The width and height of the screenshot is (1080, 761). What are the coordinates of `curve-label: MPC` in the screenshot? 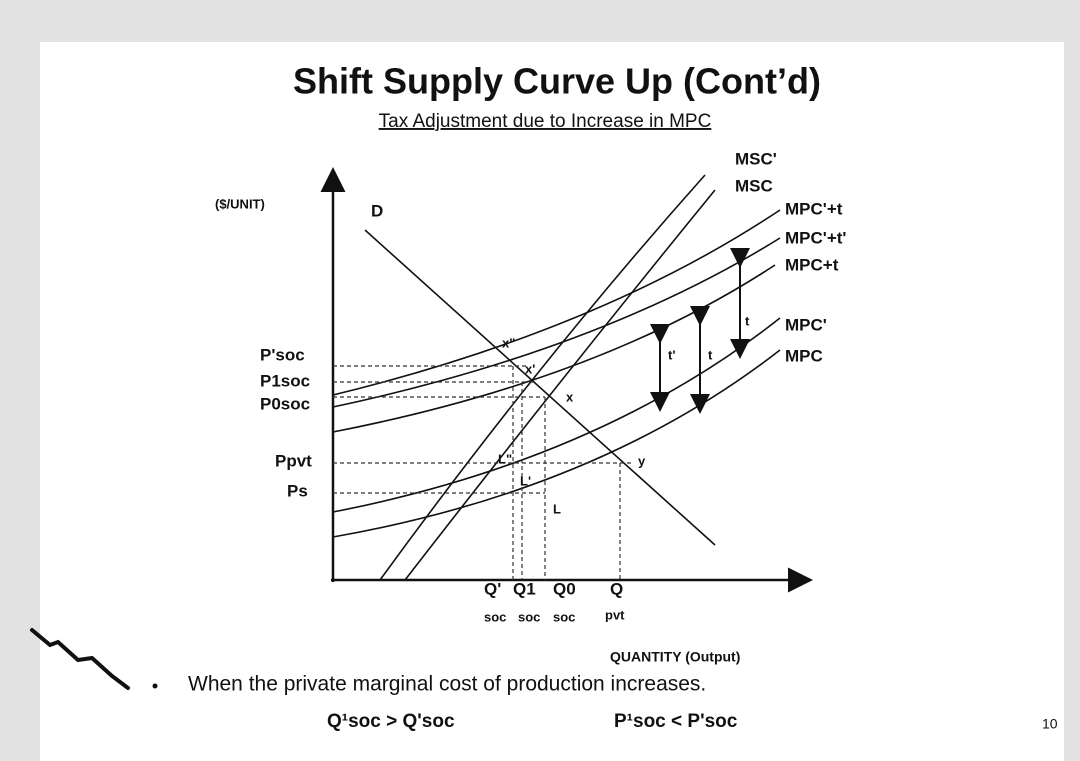 It's located at (804, 355).